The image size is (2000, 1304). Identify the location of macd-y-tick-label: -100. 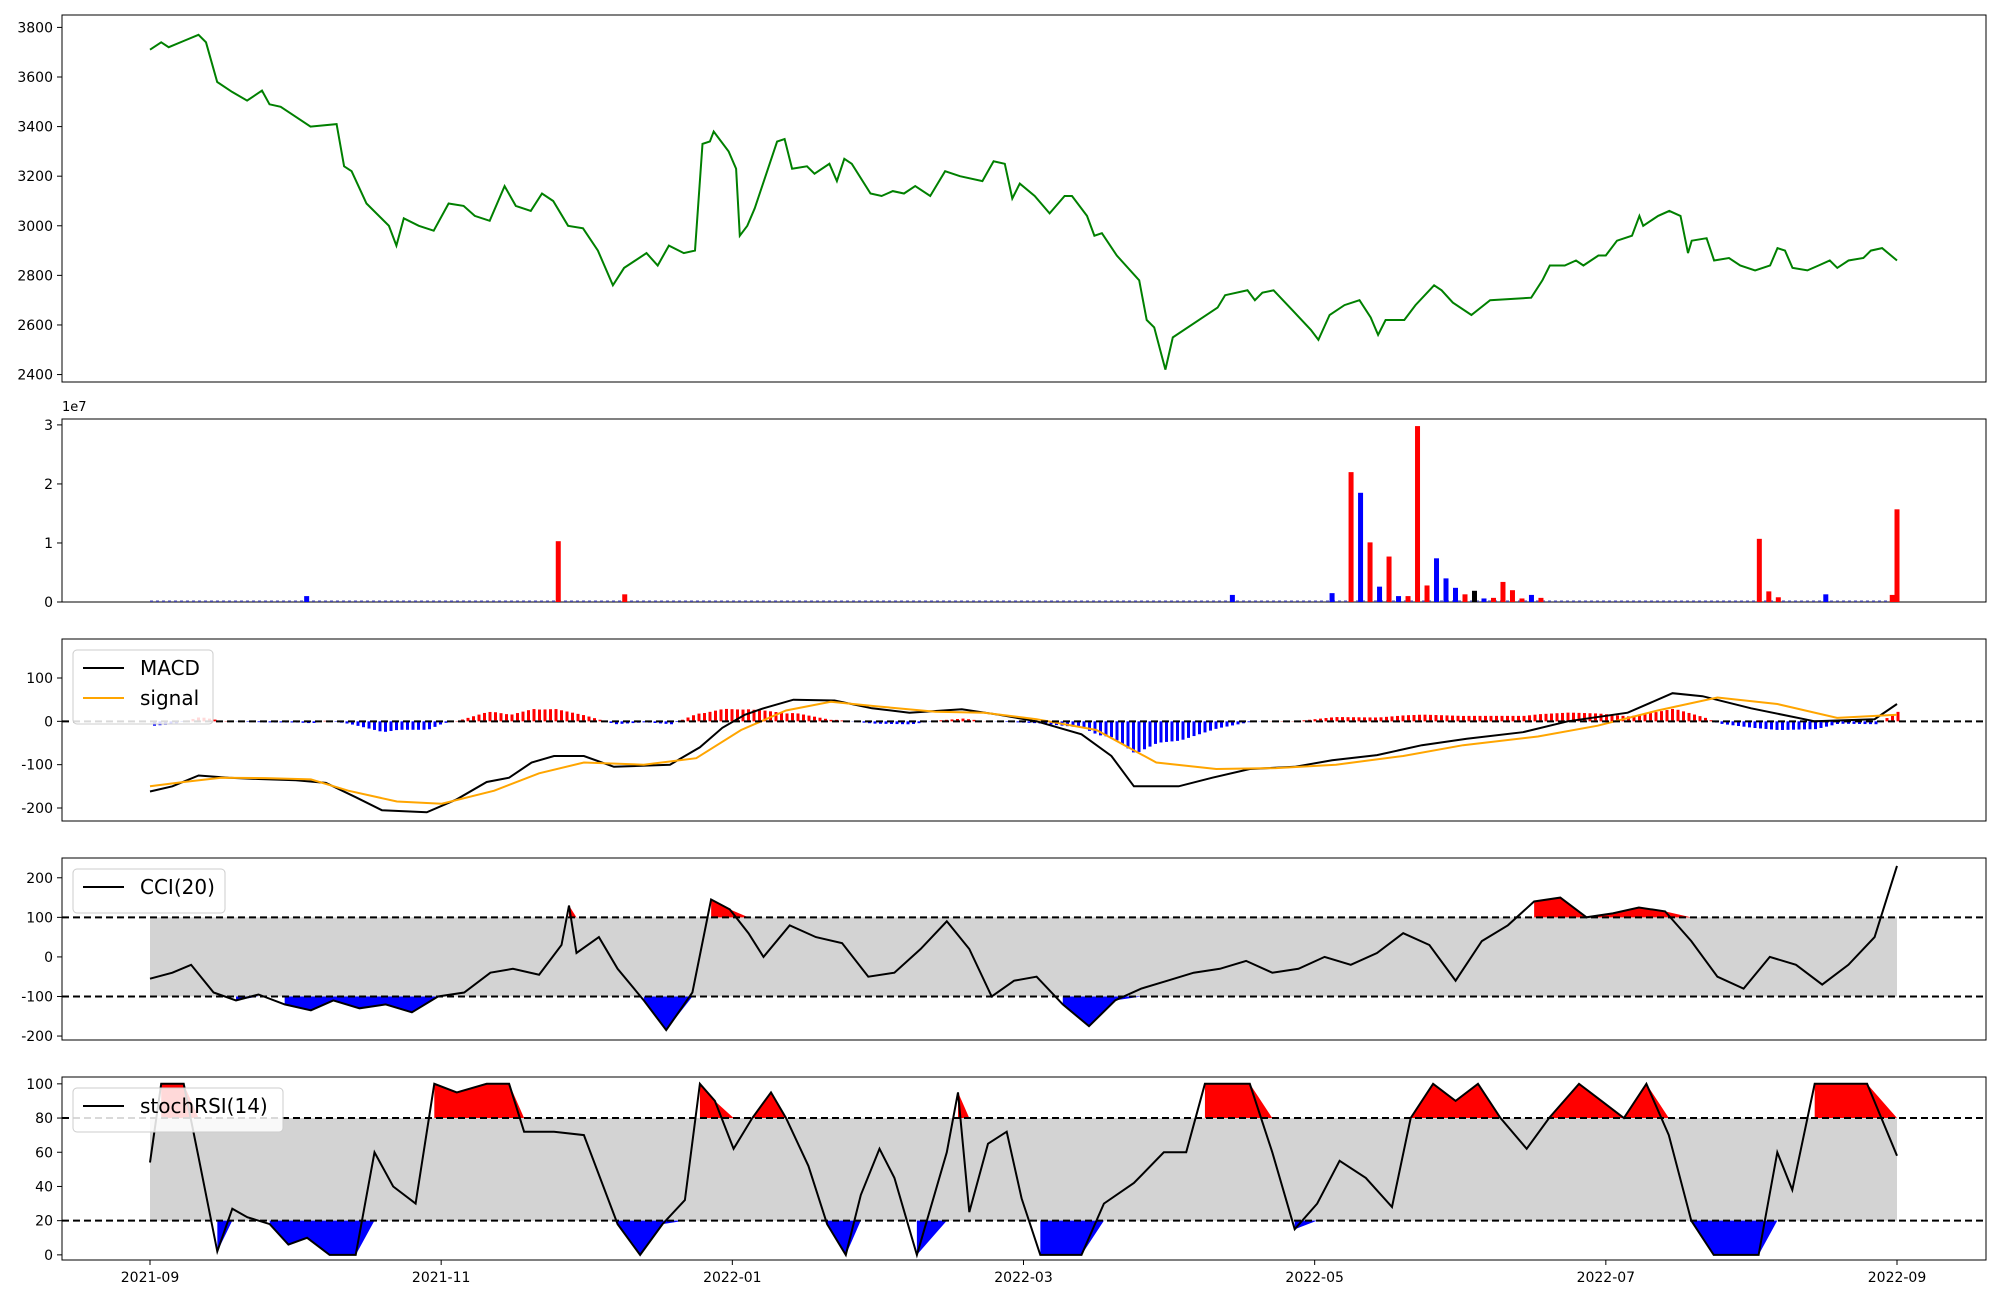
(37, 766).